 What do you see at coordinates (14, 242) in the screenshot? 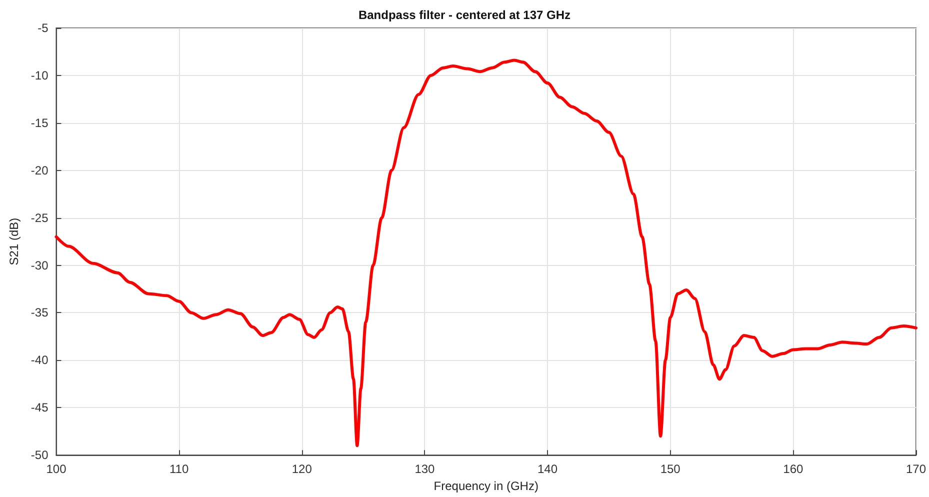
I see `y-axis-title: S21 (dB)` at bounding box center [14, 242].